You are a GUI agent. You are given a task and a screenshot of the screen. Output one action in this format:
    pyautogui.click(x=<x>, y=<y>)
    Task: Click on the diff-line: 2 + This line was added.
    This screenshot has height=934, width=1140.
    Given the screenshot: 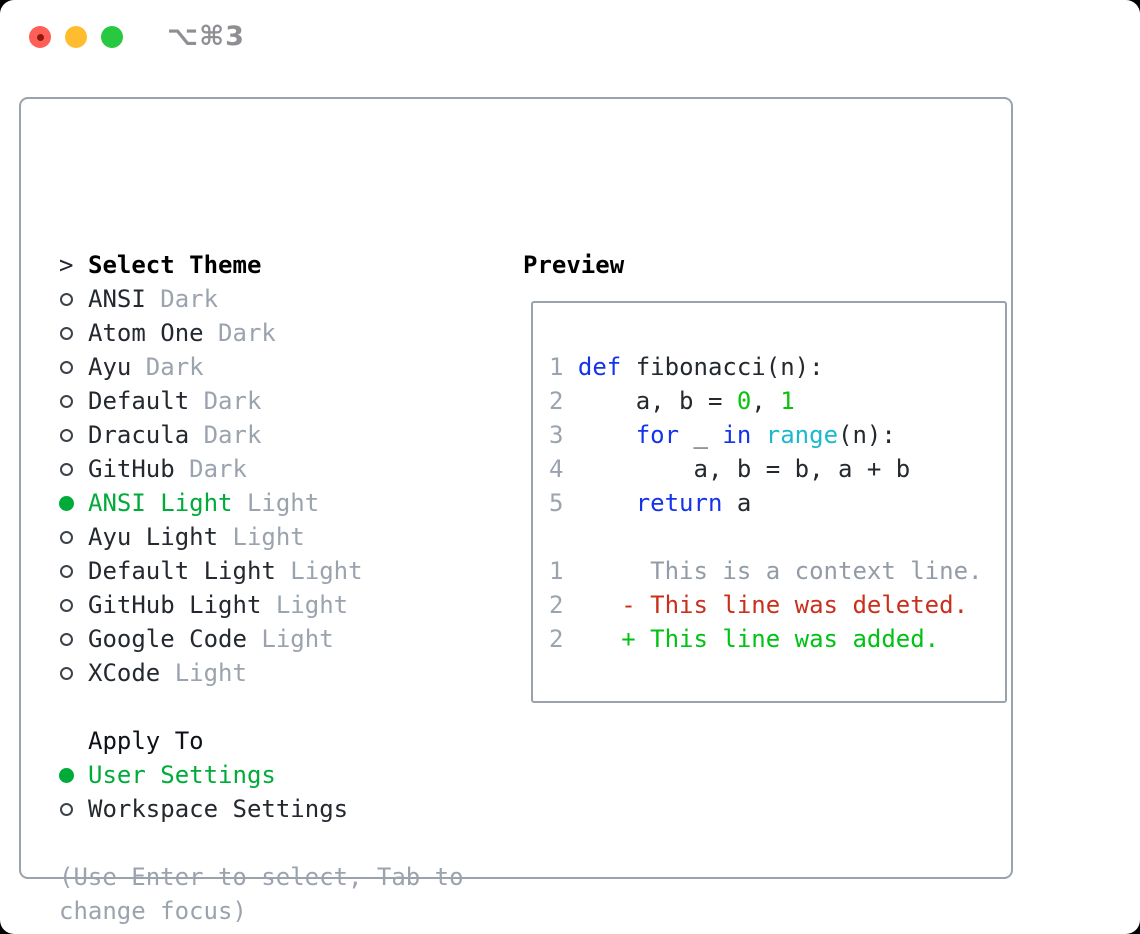 What is the action you would take?
    pyautogui.click(x=772, y=639)
    